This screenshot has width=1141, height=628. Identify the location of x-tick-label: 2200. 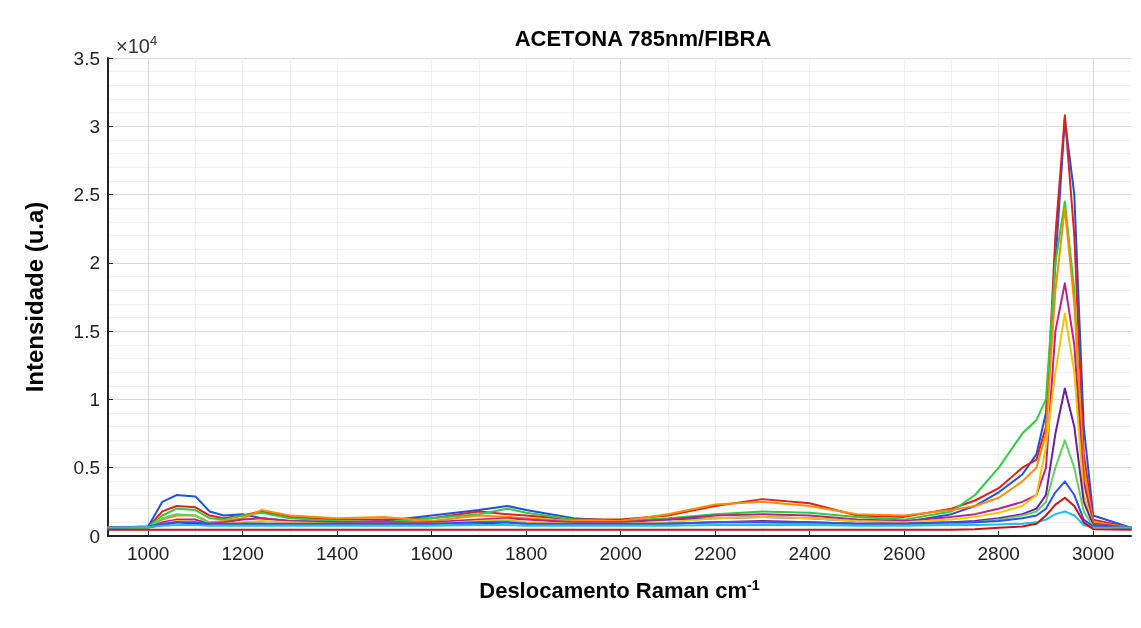
(715, 553).